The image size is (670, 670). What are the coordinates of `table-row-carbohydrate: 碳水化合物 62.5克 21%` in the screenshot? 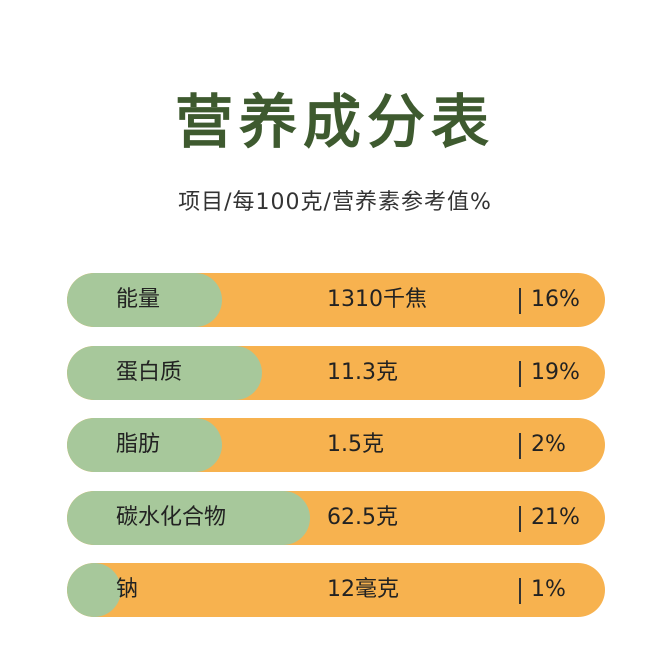 It's located at (336, 517).